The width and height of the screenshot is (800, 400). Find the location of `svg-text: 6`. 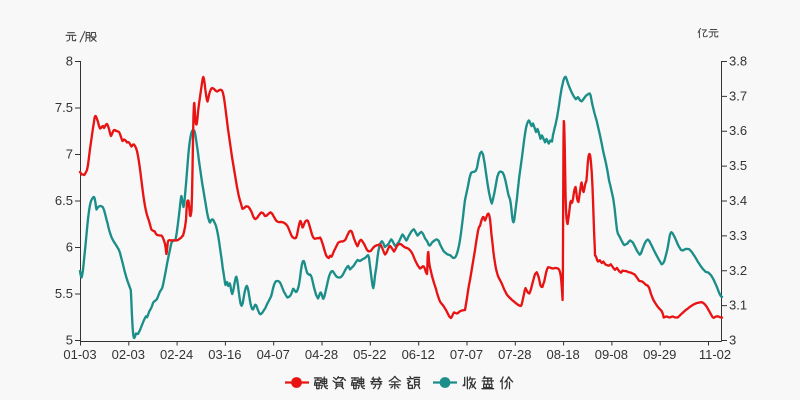

svg-text: 6 is located at coordinates (69, 247).